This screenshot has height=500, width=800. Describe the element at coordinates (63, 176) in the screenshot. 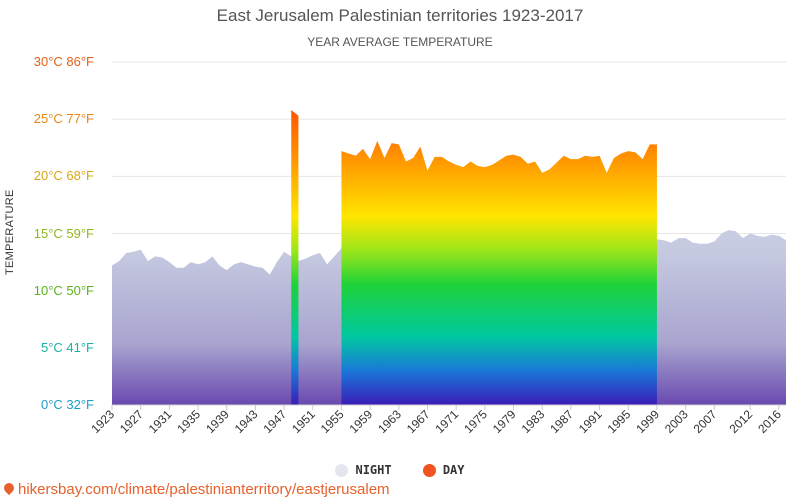

I see `y-tick-label: 20°C 68°F` at that location.